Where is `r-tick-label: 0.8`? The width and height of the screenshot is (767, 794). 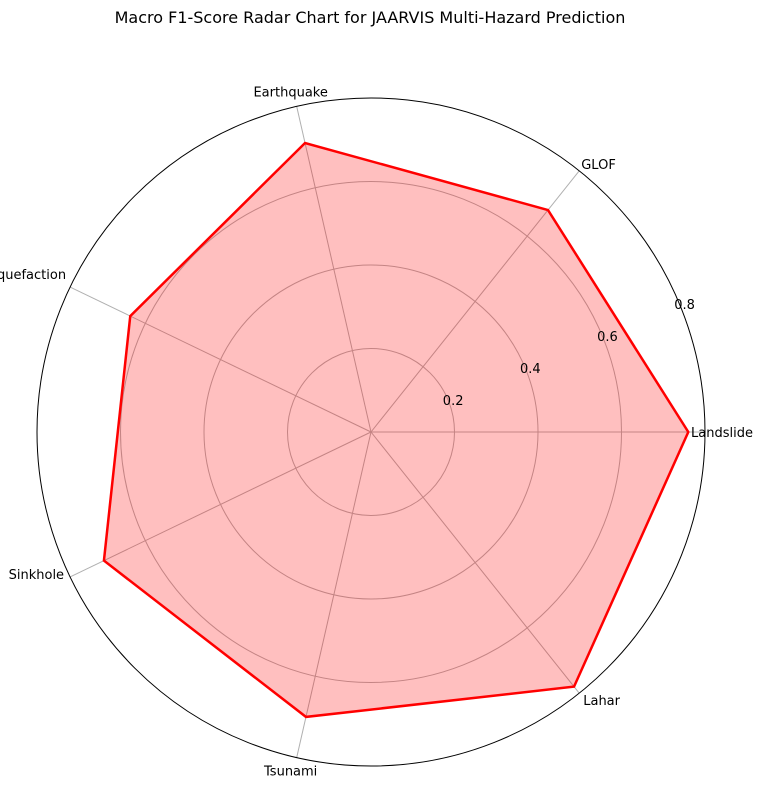
r-tick-label: 0.8 is located at coordinates (684, 305).